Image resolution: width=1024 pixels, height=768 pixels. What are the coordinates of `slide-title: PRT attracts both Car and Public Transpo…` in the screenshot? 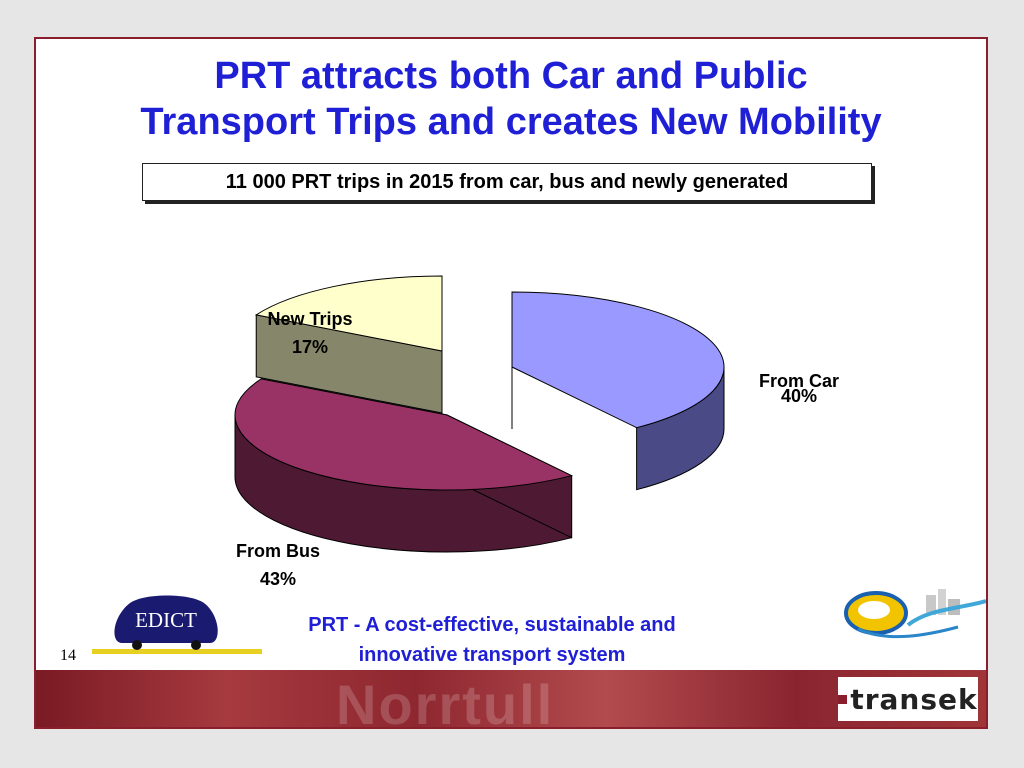 It's located at (511, 99).